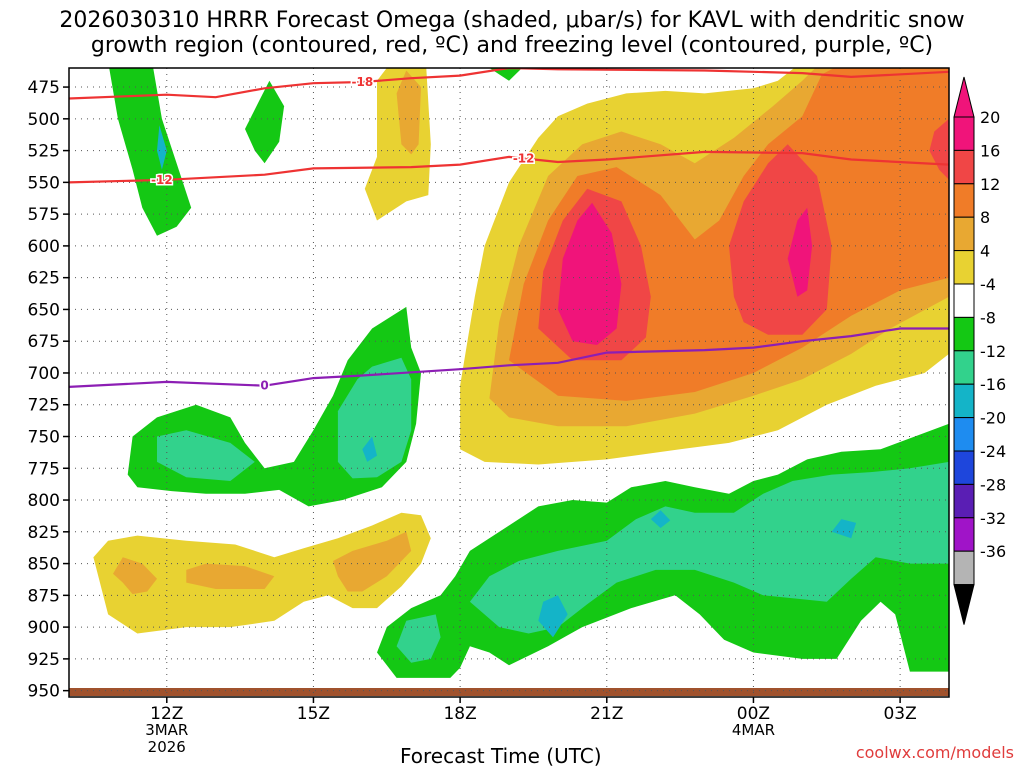 The height and width of the screenshot is (768, 1024). I want to click on y-tick-label-2: 525, so click(44, 152).